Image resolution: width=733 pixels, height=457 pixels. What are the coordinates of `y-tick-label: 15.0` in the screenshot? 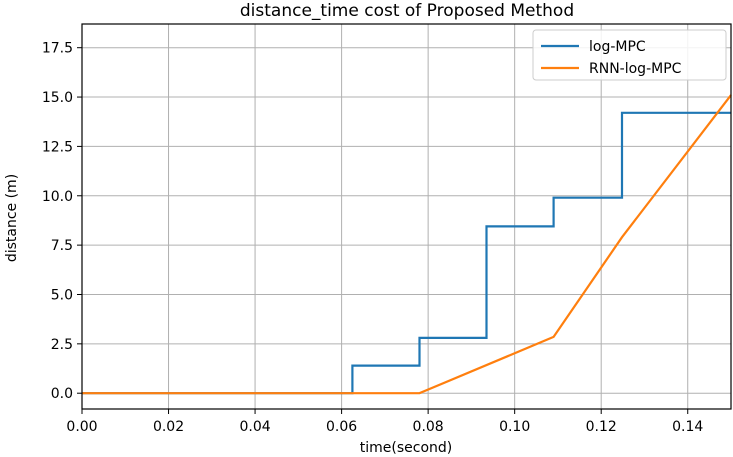 It's located at (57, 98).